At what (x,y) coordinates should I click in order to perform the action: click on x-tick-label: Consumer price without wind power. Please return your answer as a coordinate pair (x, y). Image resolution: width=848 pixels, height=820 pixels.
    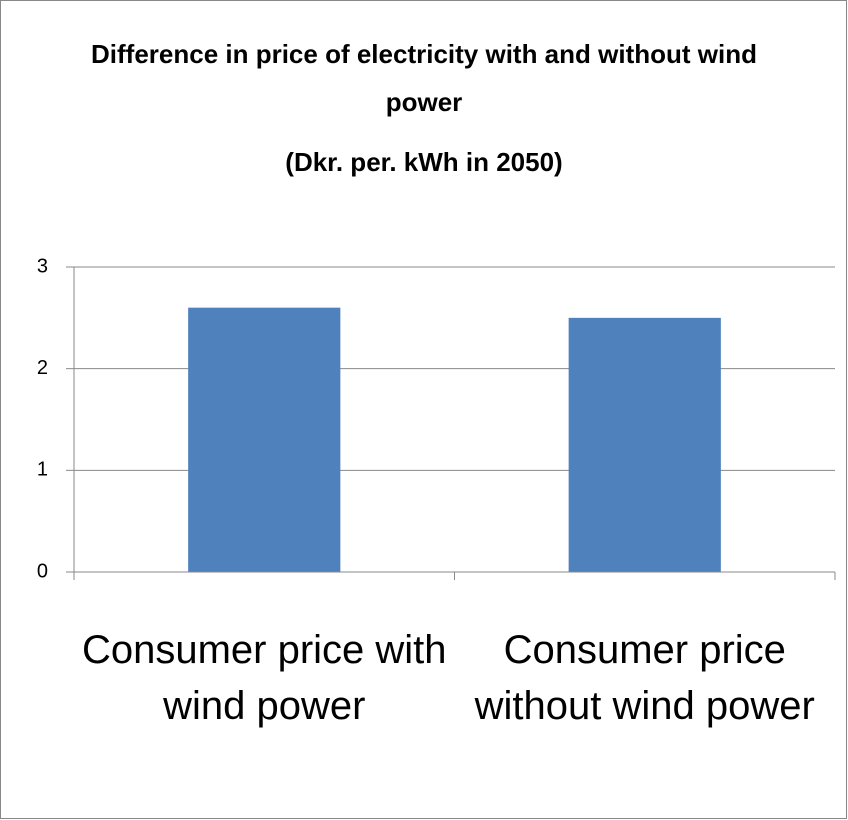
    Looking at the image, I should click on (644, 678).